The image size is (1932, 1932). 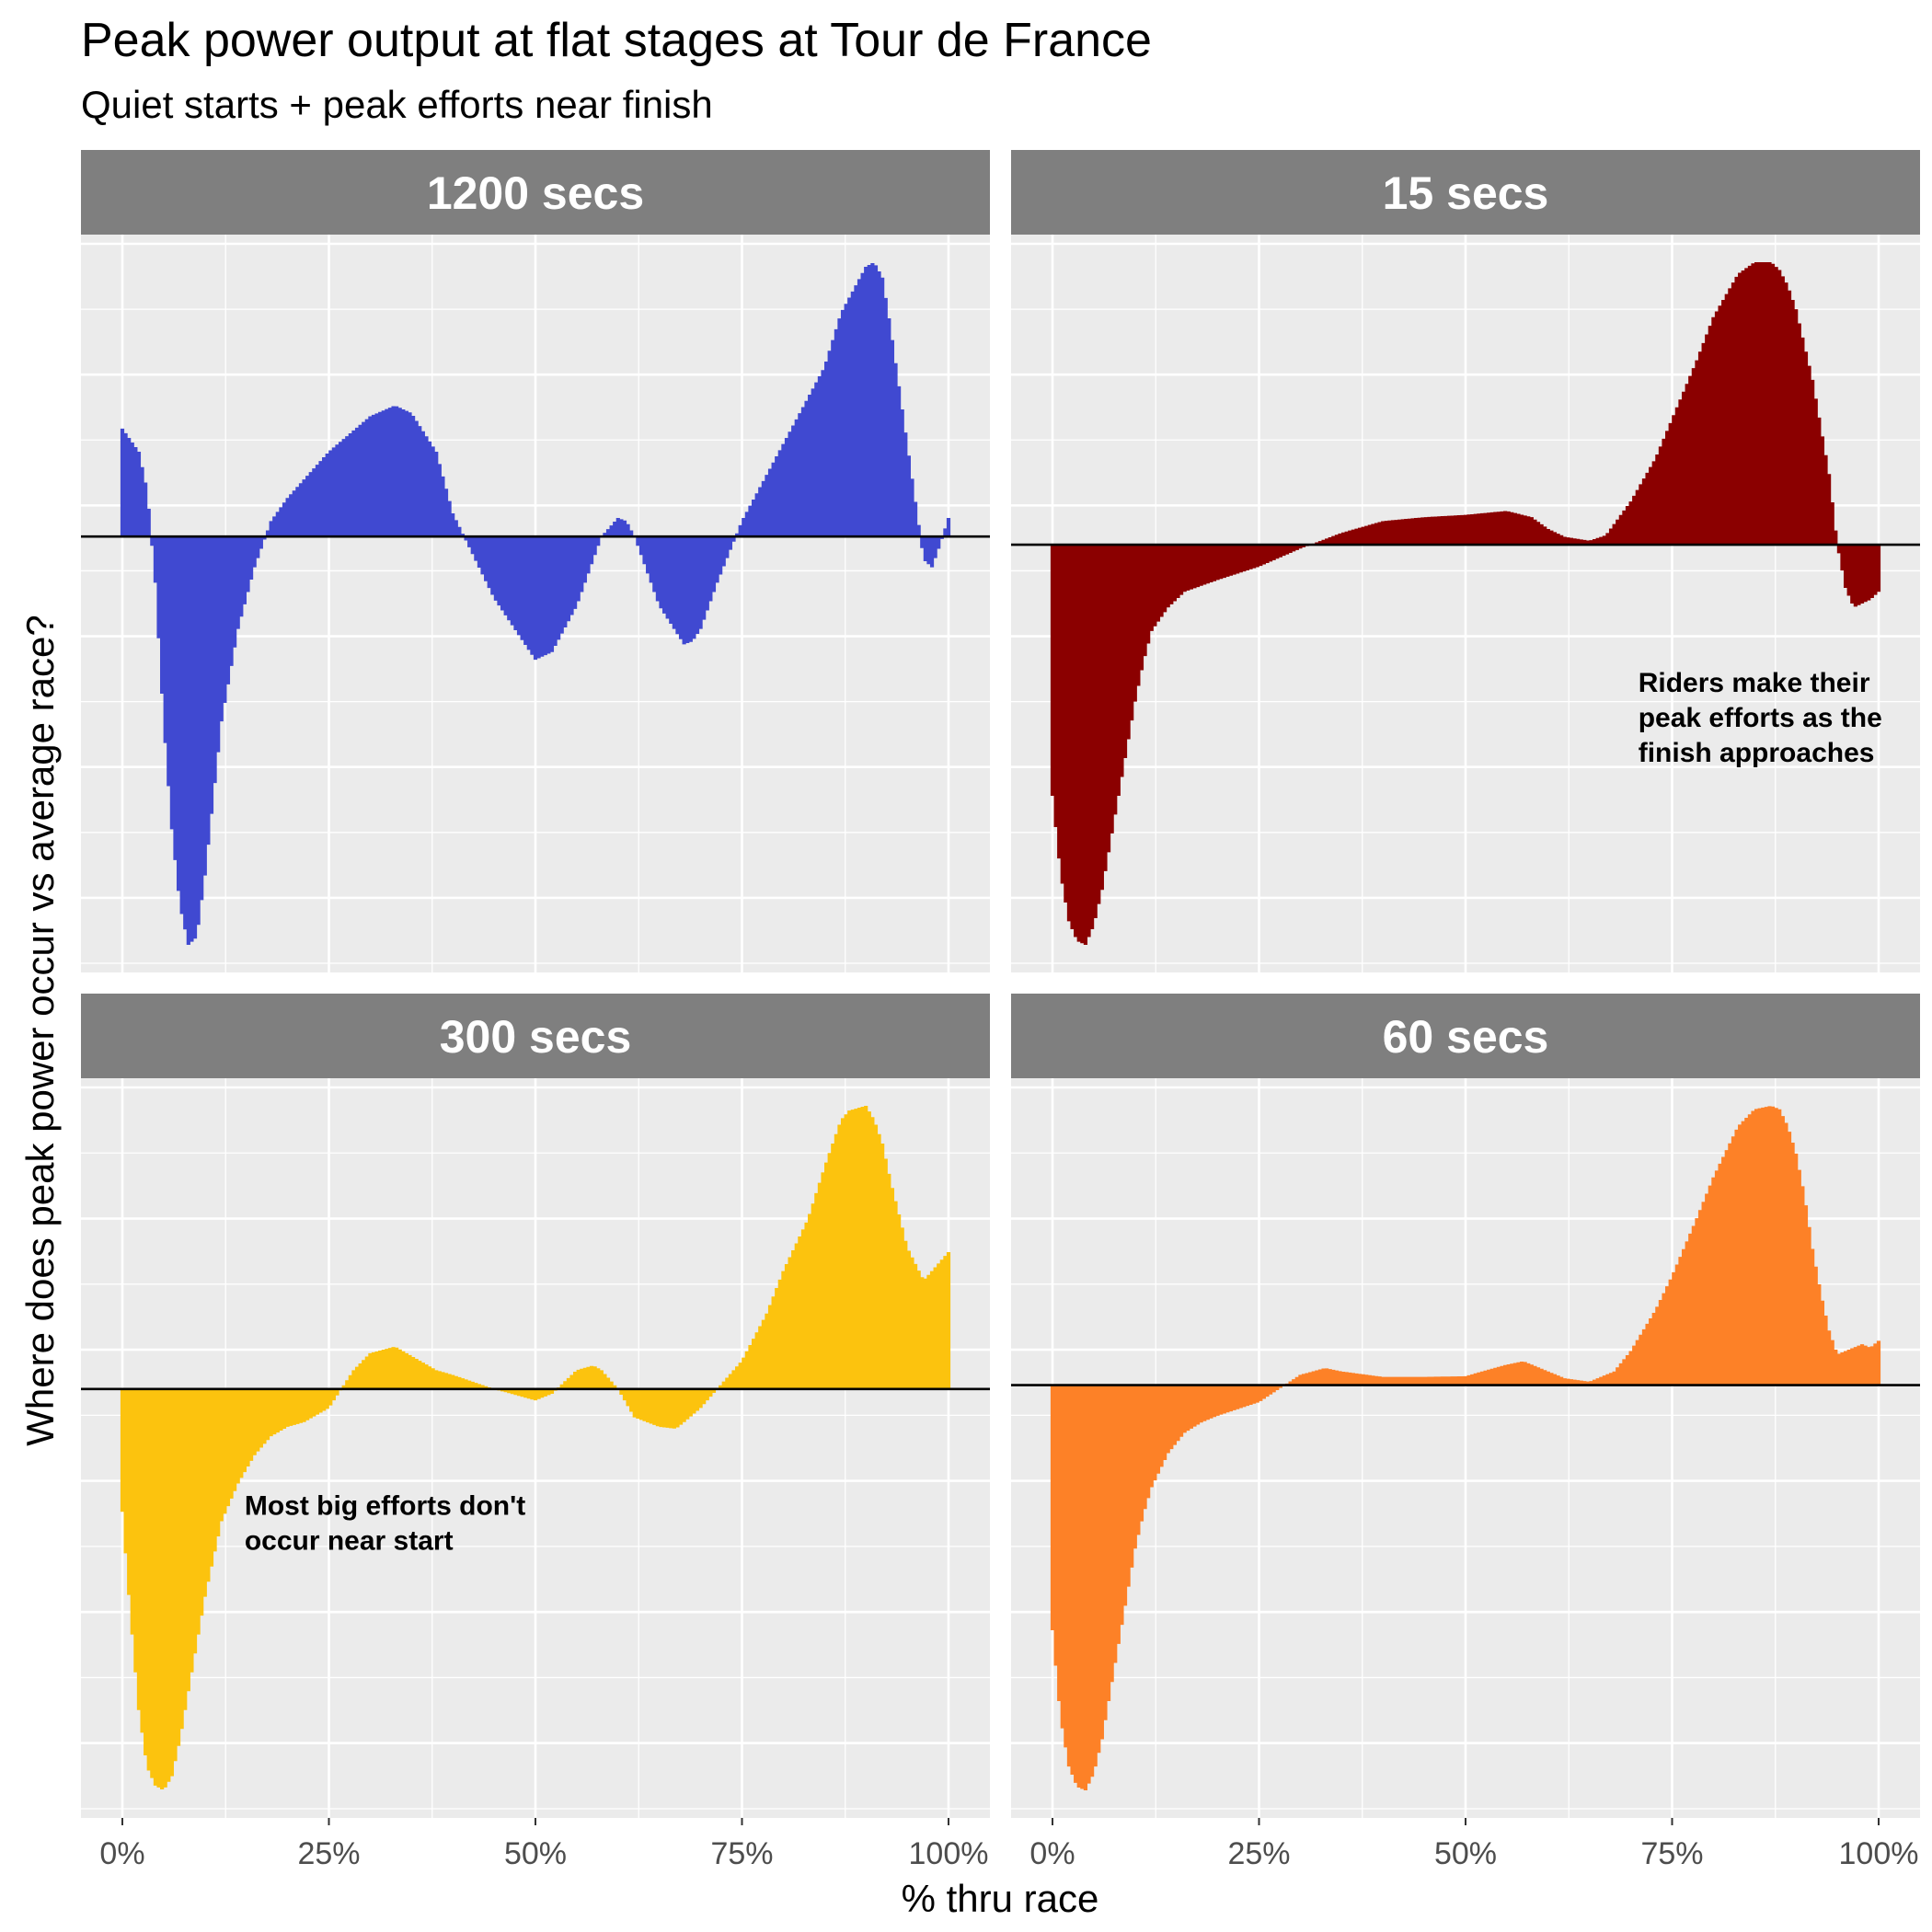 What do you see at coordinates (397, 104) in the screenshot?
I see `chart-subtitle: Quiet starts + peak efforts near finish` at bounding box center [397, 104].